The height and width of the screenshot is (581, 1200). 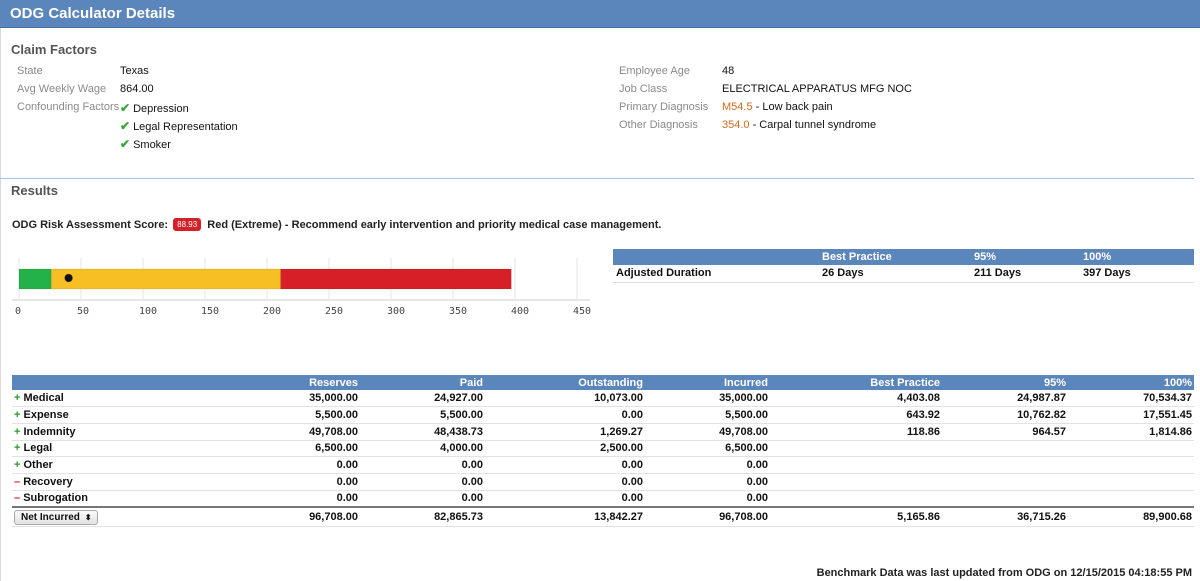 What do you see at coordinates (68, 278) in the screenshot?
I see `duration-marker` at bounding box center [68, 278].